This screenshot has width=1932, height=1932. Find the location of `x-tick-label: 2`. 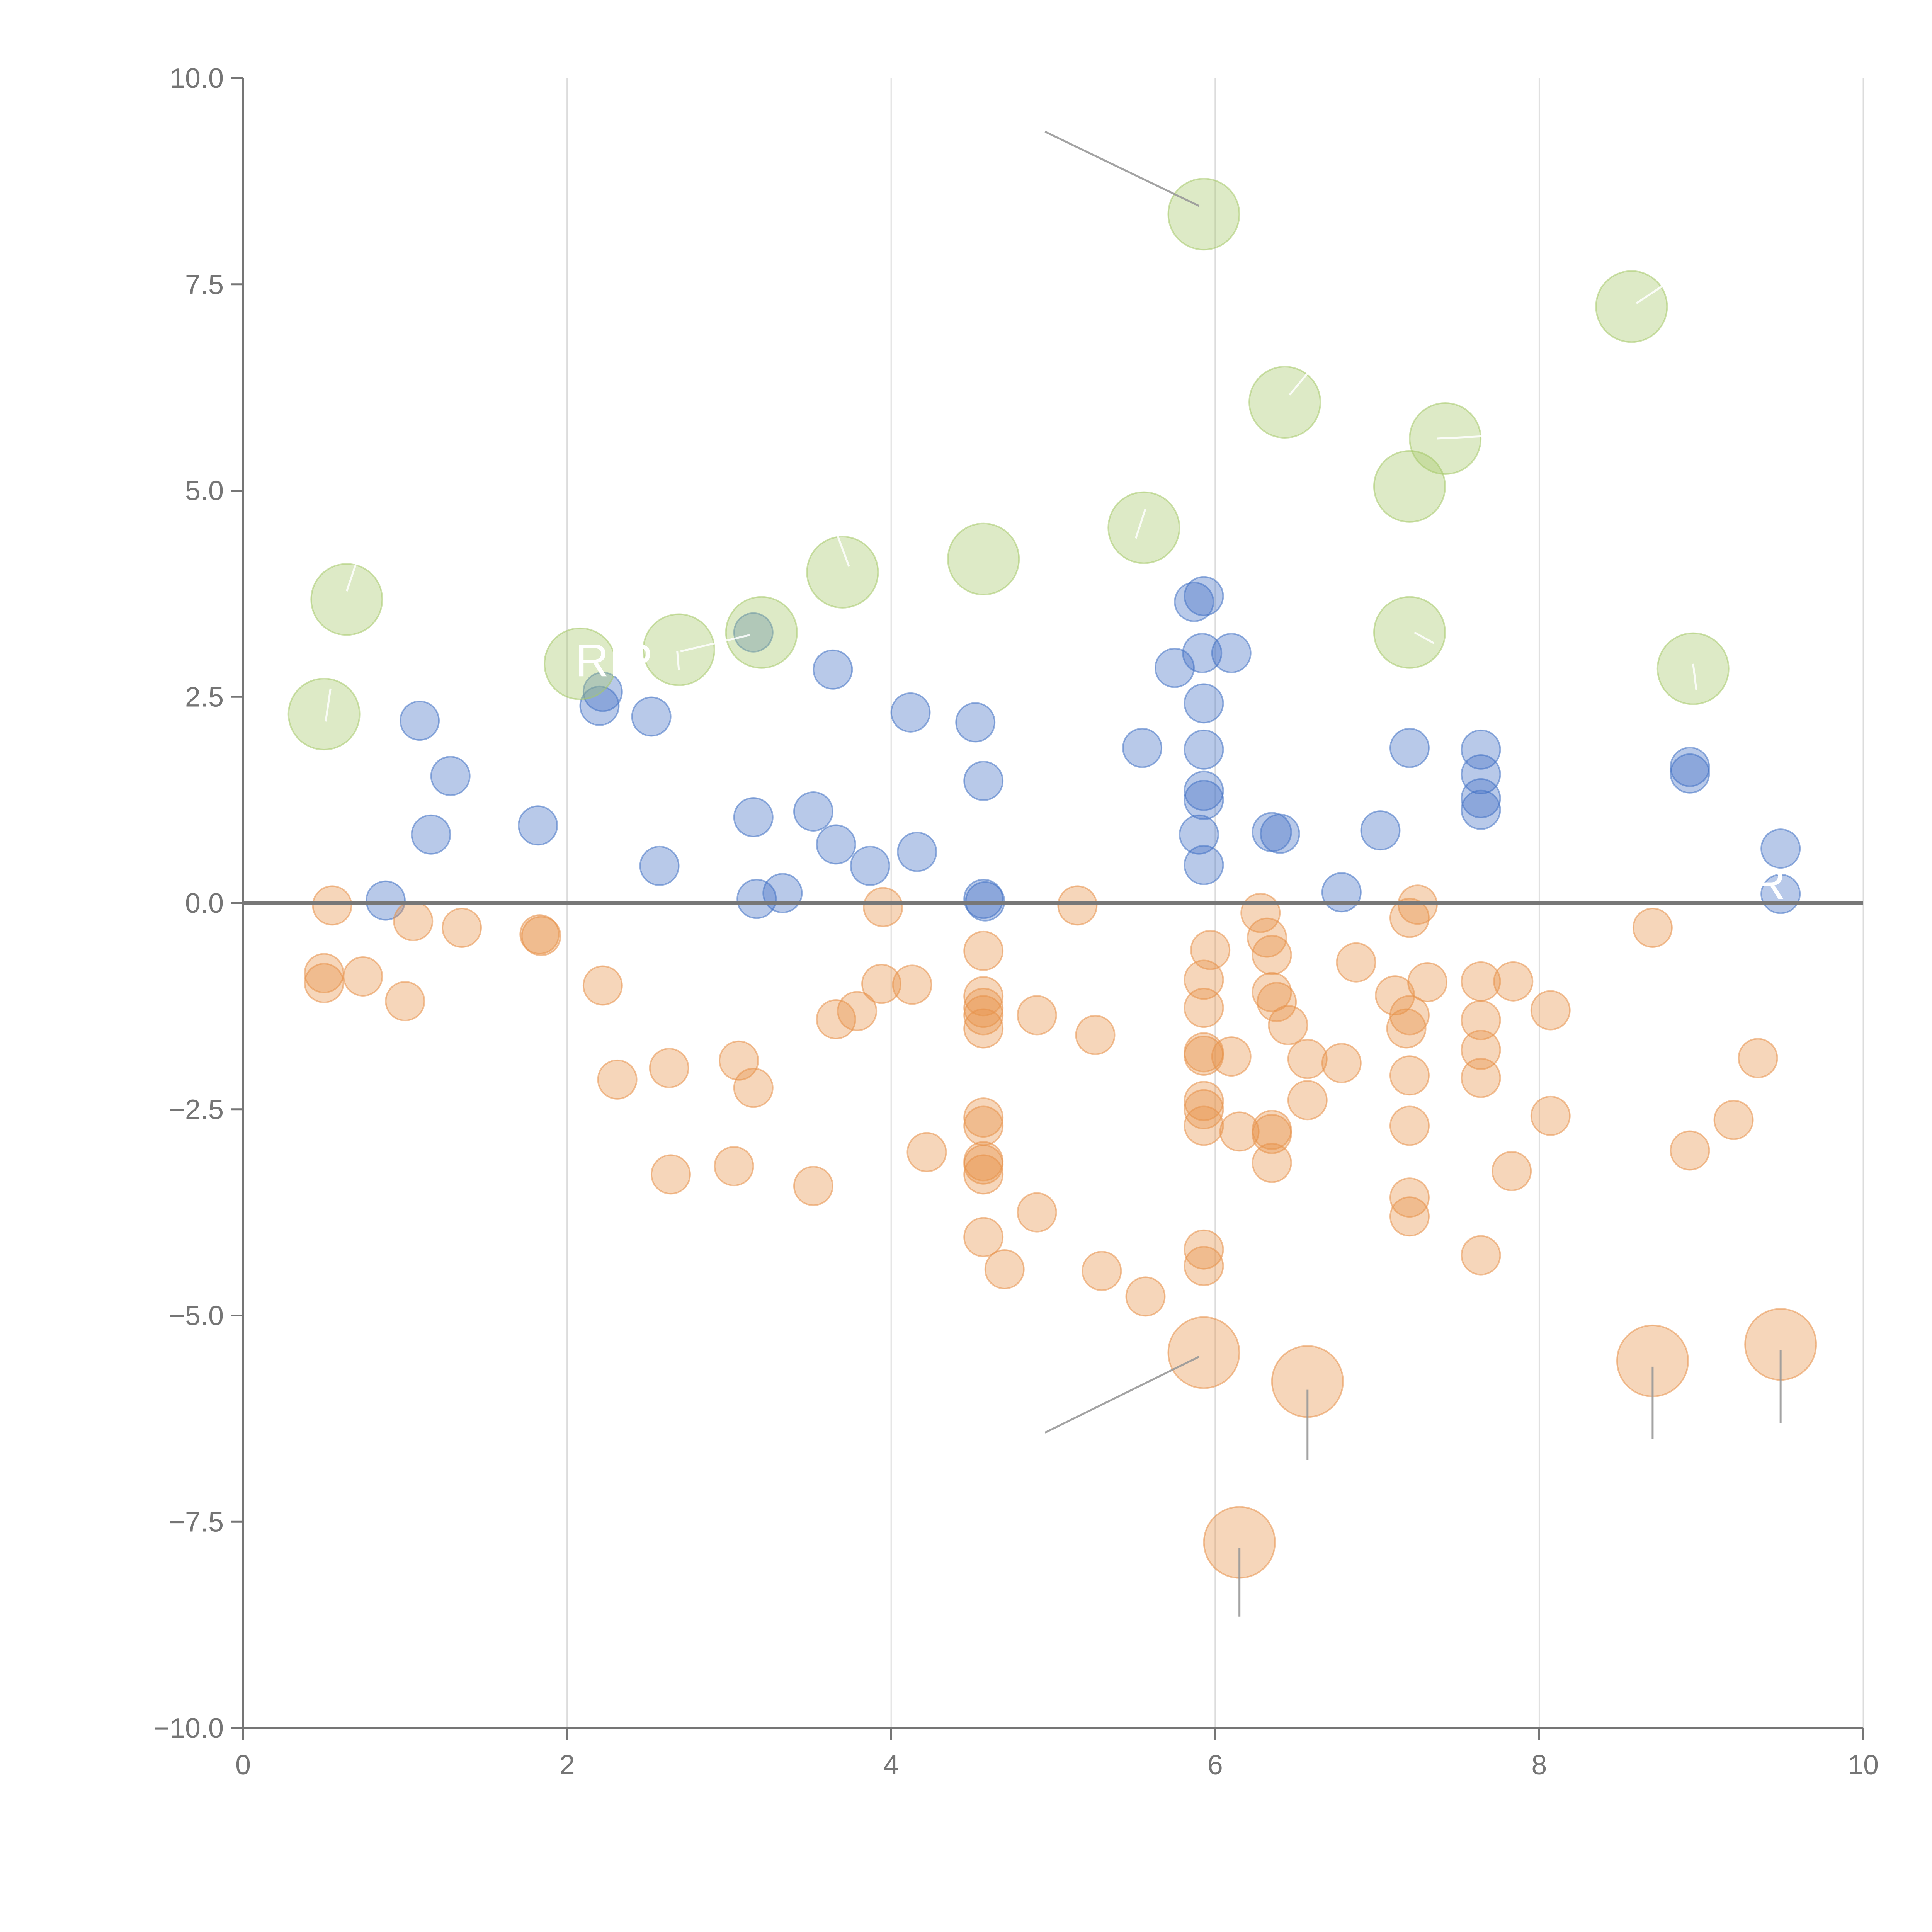

x-tick-label: 2 is located at coordinates (567, 1766).